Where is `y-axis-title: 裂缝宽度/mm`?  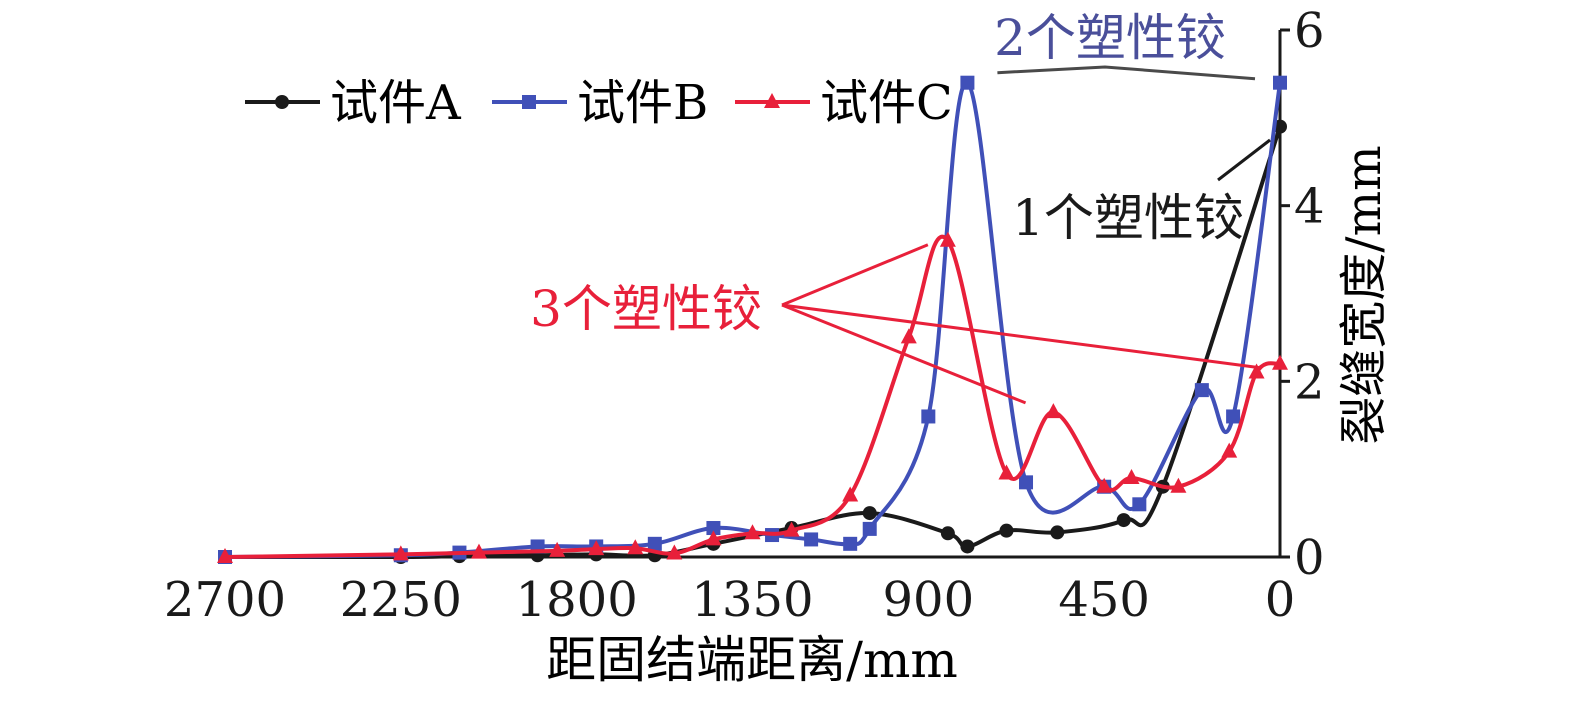
y-axis-title: 裂缝宽度/mm is located at coordinates (1364, 294).